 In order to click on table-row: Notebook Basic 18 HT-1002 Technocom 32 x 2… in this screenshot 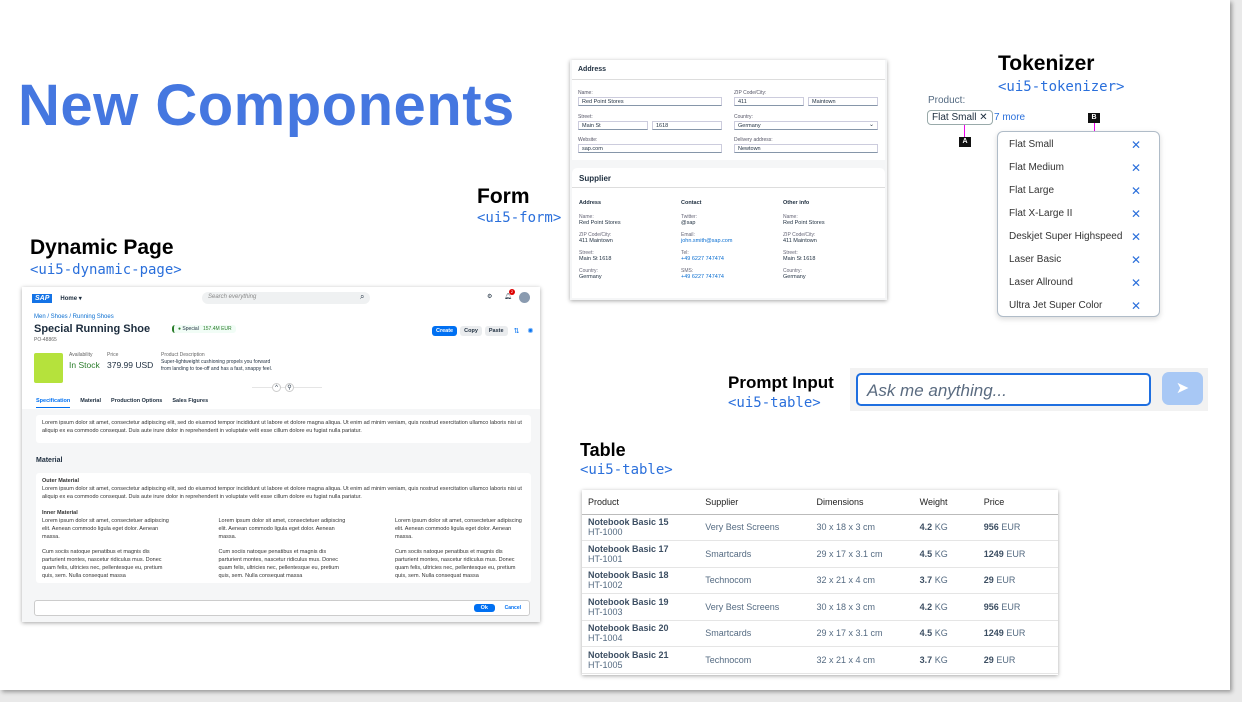, I will do `click(820, 580)`.